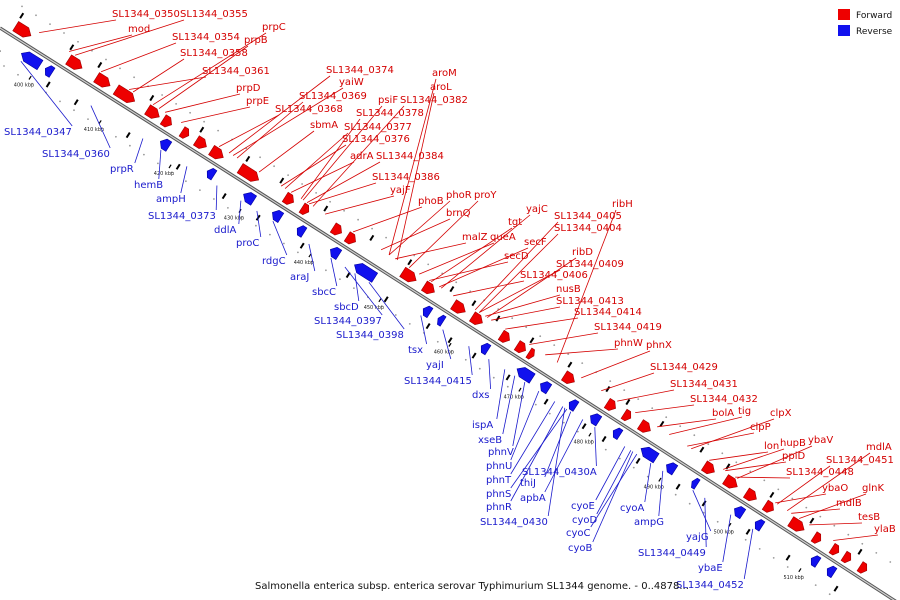 The height and width of the screenshot is (600, 900). What do you see at coordinates (622, 204) in the screenshot?
I see `forward-gene-label: ribH` at bounding box center [622, 204].